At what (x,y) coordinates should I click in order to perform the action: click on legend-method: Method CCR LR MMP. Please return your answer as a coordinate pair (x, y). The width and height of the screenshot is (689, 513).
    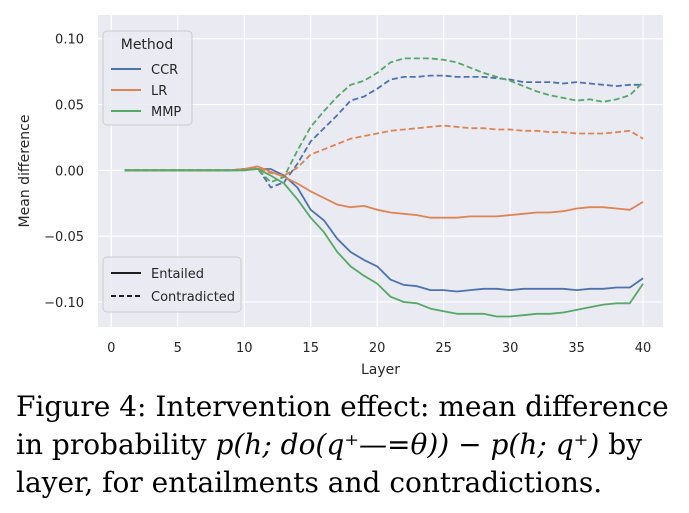
    Looking at the image, I should click on (147, 78).